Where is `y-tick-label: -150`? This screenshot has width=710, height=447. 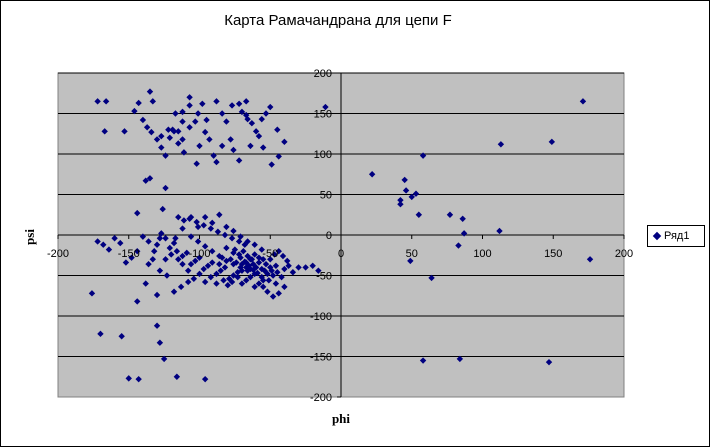
y-tick-label: -150 is located at coordinates (321, 358).